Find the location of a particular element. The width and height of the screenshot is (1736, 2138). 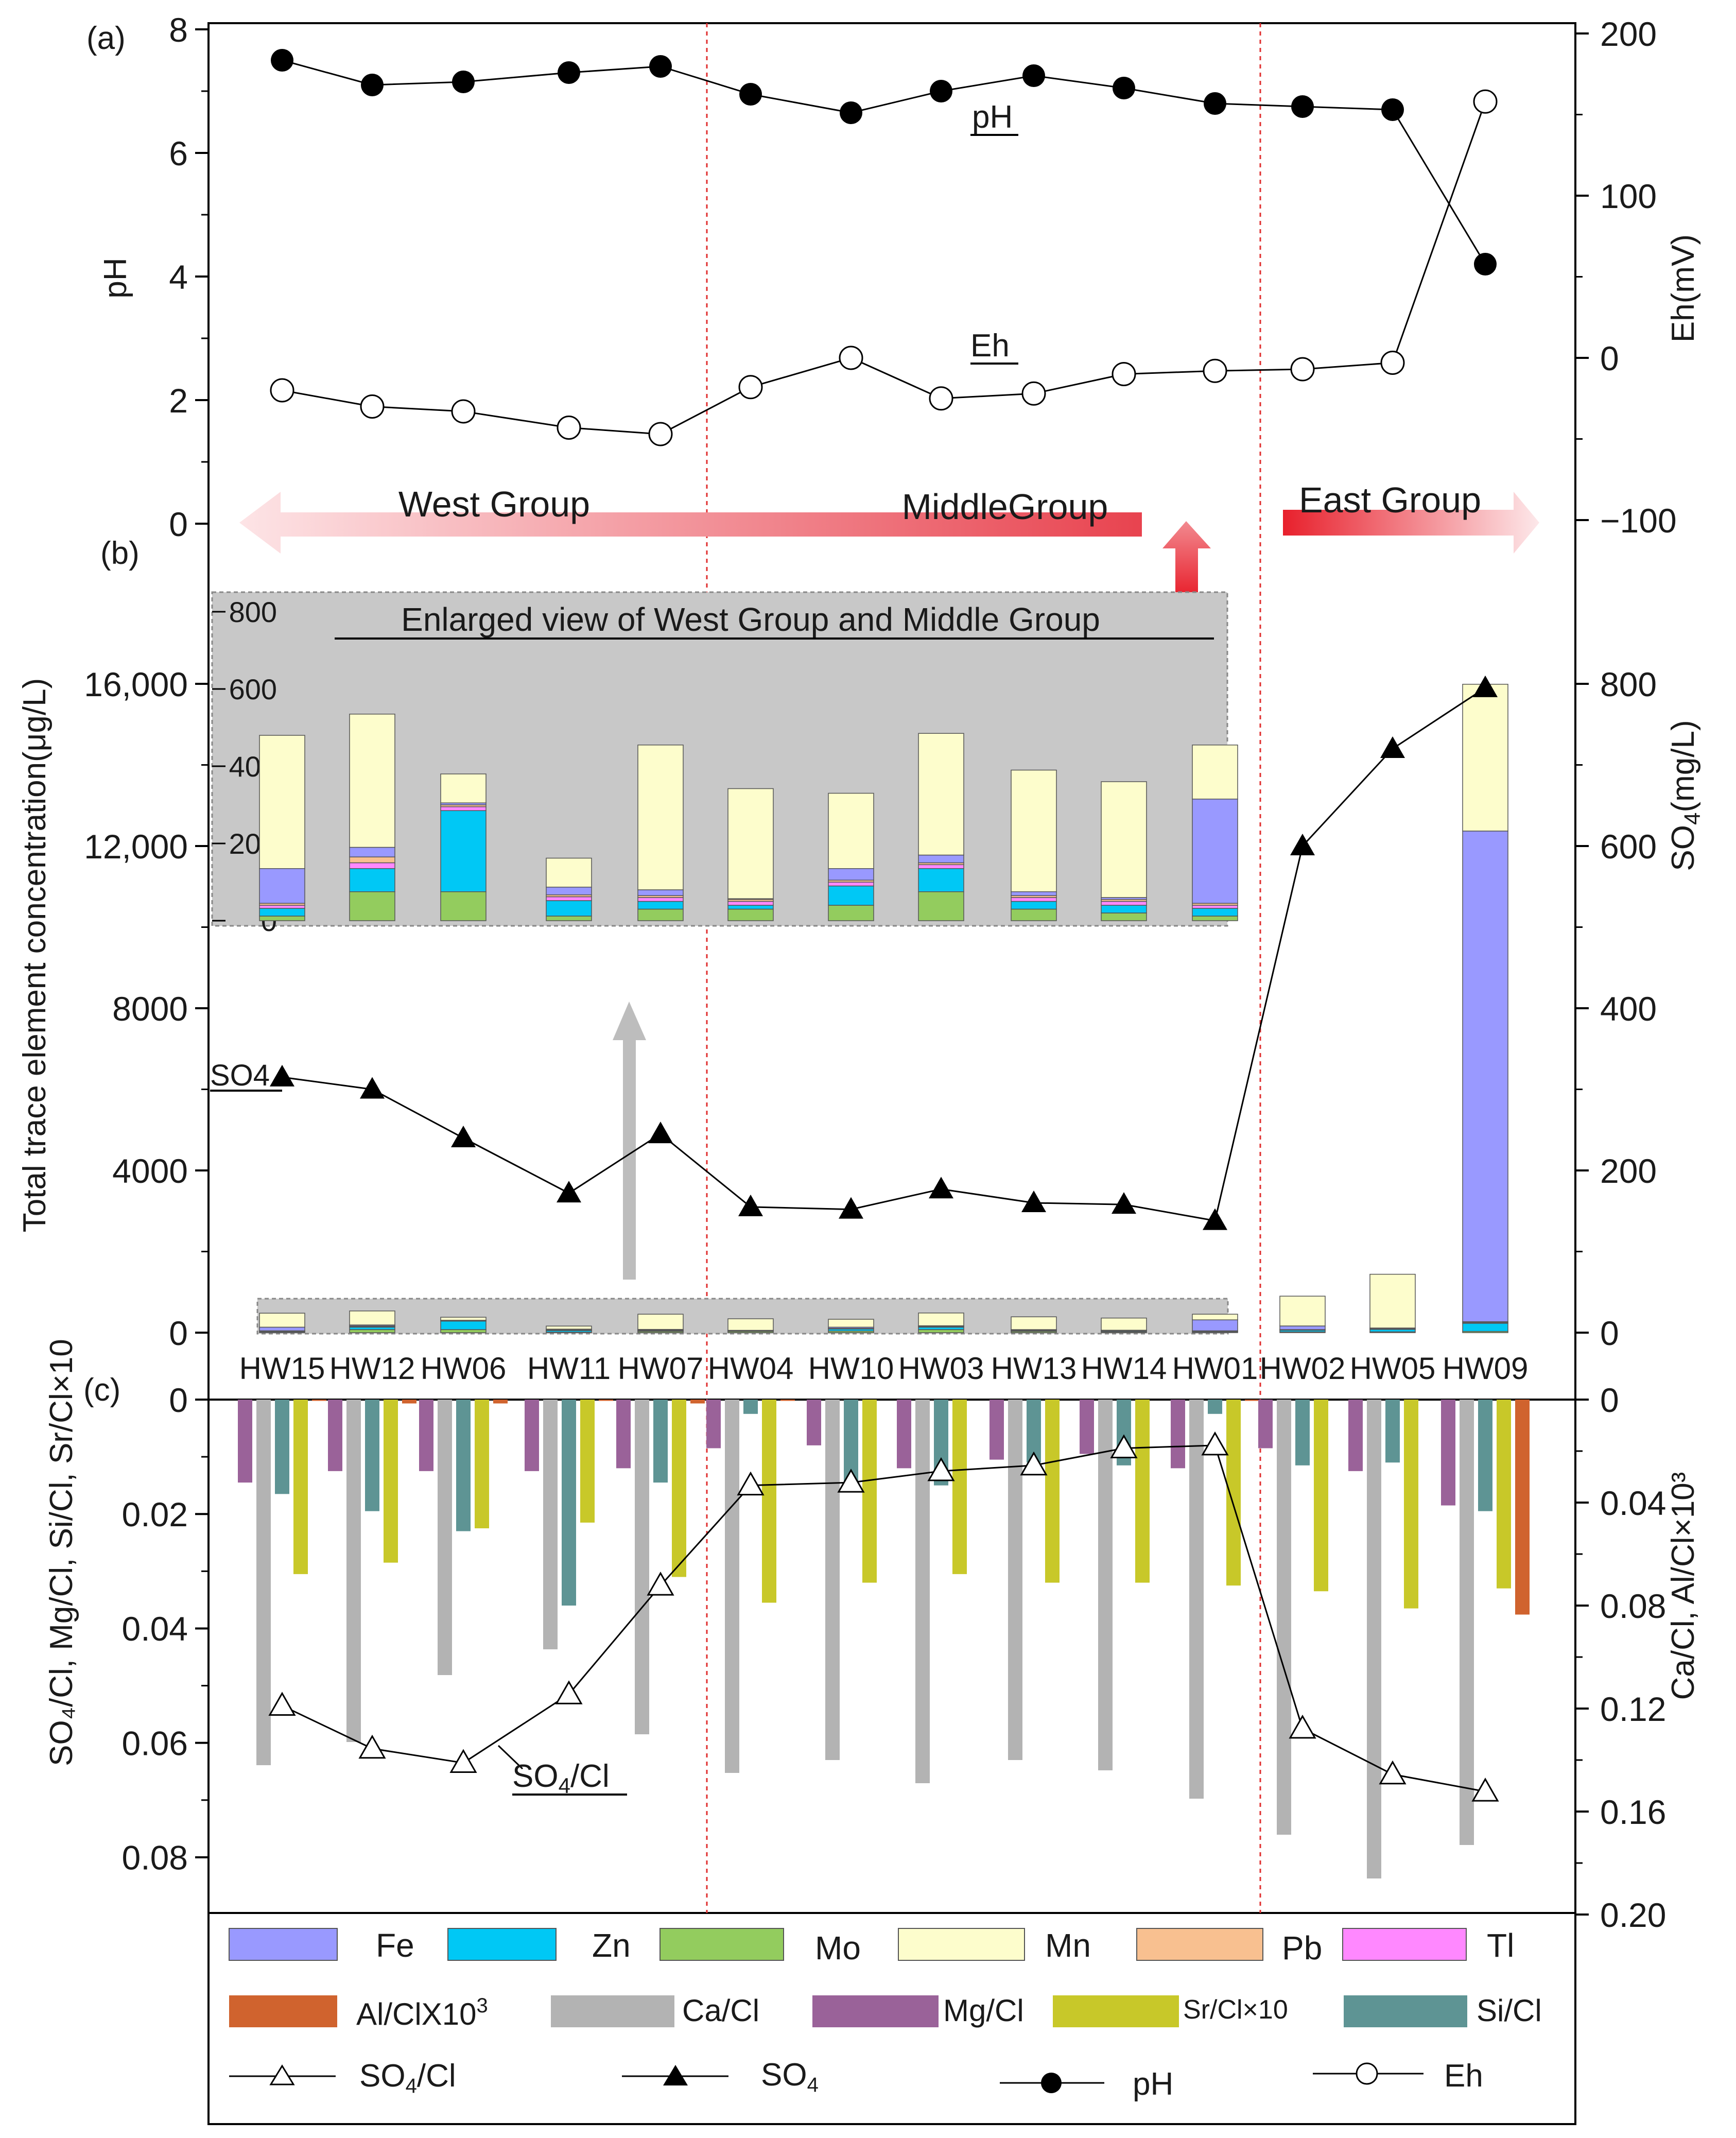

tick-label: 12,000 is located at coordinates (136, 846).